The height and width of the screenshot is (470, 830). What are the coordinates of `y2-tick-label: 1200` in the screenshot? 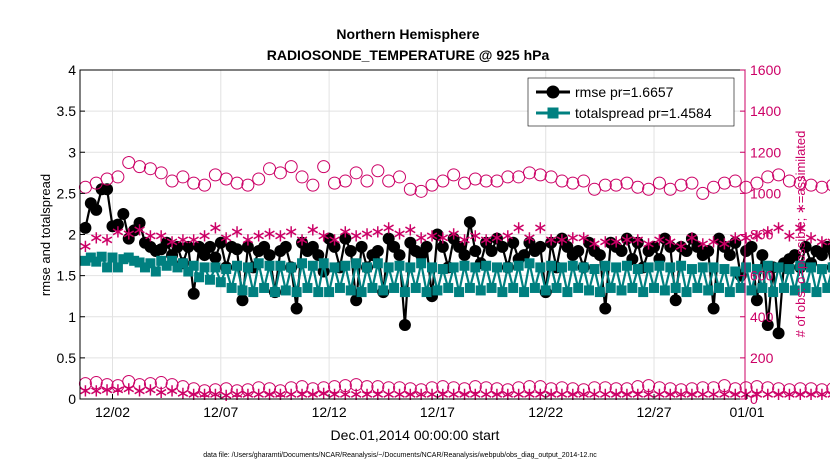 It's located at (765, 152).